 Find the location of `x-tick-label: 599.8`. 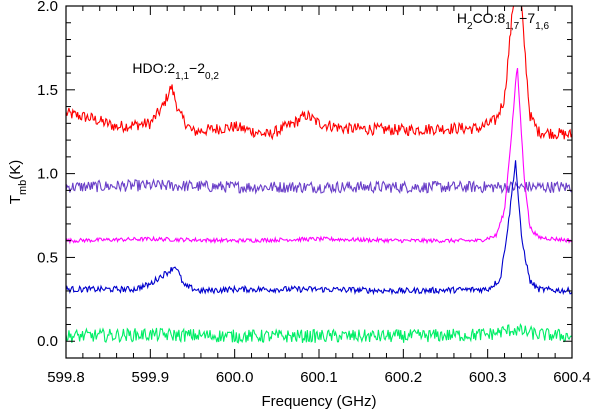

x-tick-label: 599.8 is located at coordinates (66, 377).